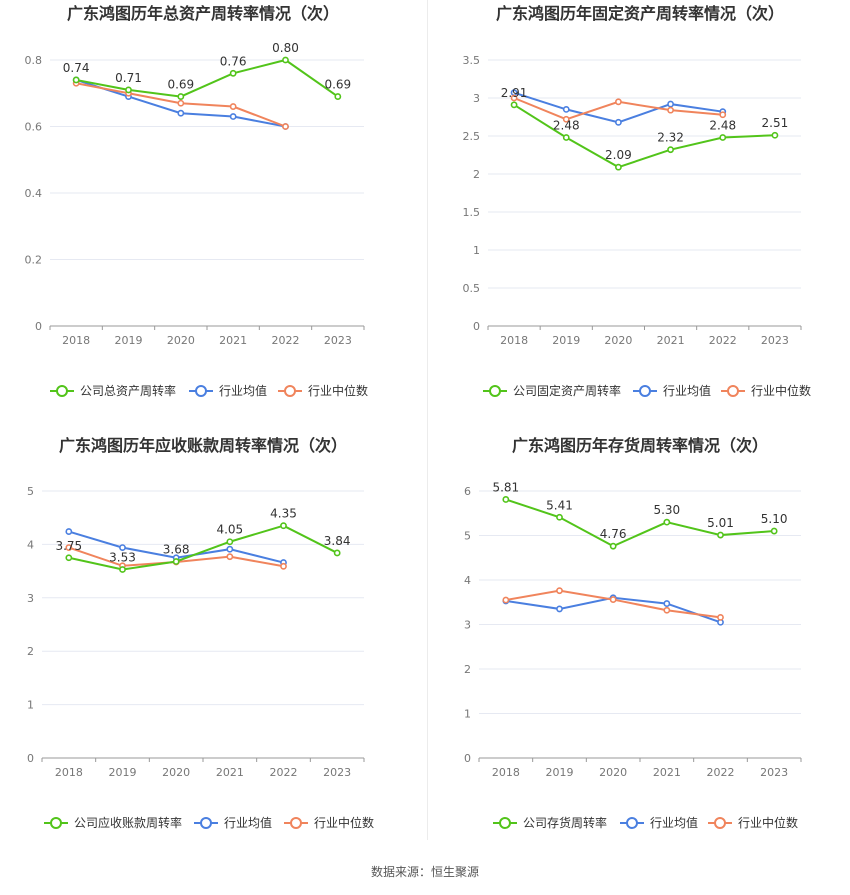 The width and height of the screenshot is (850, 895). I want to click on legend-item-1: 公司总资产周转率, so click(113, 390).